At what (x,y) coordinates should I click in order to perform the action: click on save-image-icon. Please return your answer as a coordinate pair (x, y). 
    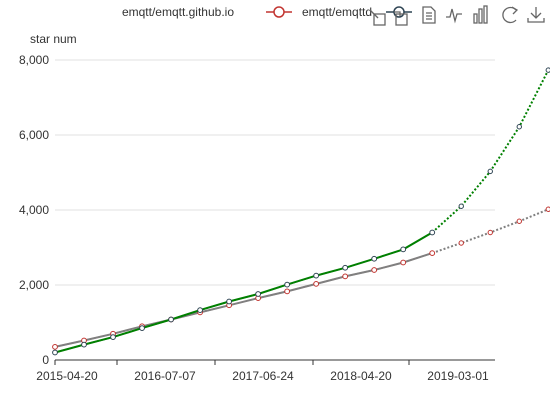
    Looking at the image, I should click on (536, 15).